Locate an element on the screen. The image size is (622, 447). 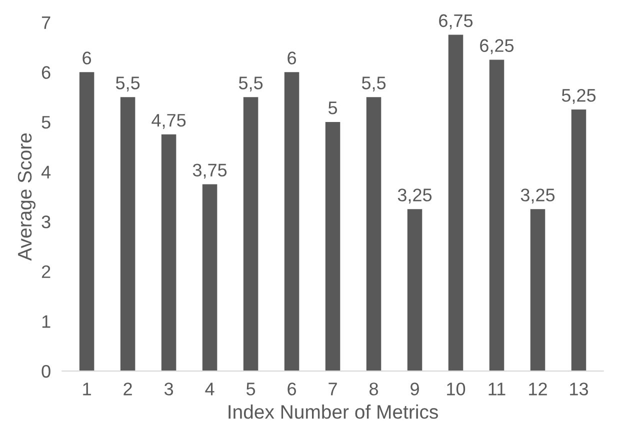
x-tick-label: 12 is located at coordinates (538, 389).